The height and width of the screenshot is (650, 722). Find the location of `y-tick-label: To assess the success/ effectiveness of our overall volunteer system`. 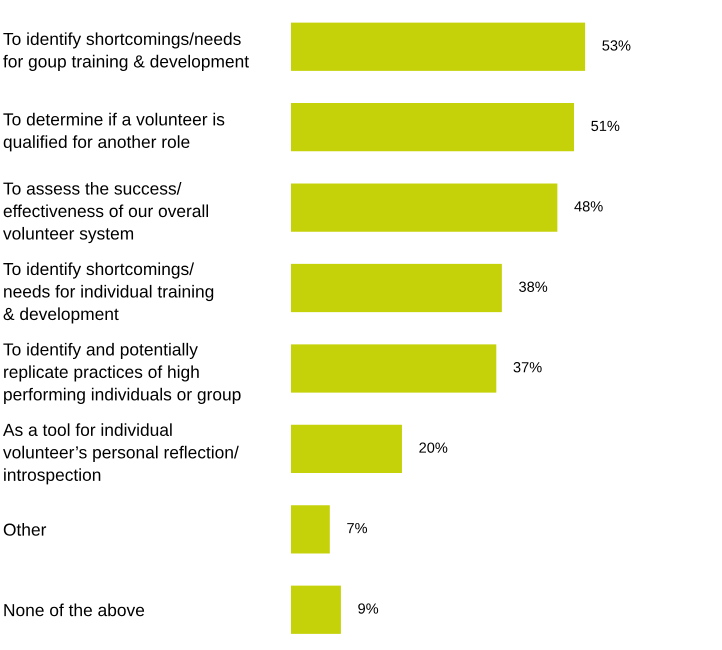

y-tick-label: To assess the success/ effectiveness of our overall volunteer system is located at coordinates (105, 213).